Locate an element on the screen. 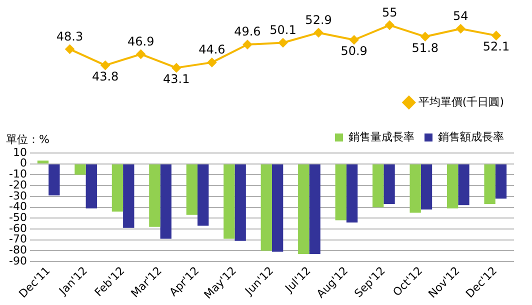  y-tick-label: -50 is located at coordinates (18, 217).